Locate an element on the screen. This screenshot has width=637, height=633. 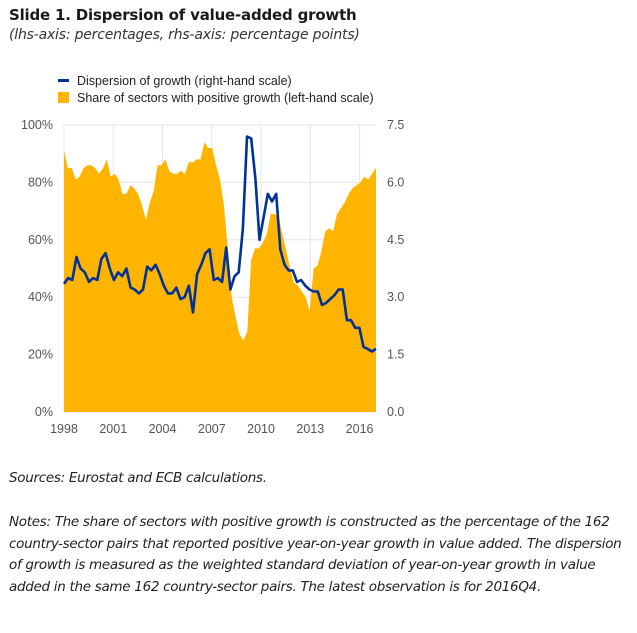
x-tick: 2016 is located at coordinates (360, 429).